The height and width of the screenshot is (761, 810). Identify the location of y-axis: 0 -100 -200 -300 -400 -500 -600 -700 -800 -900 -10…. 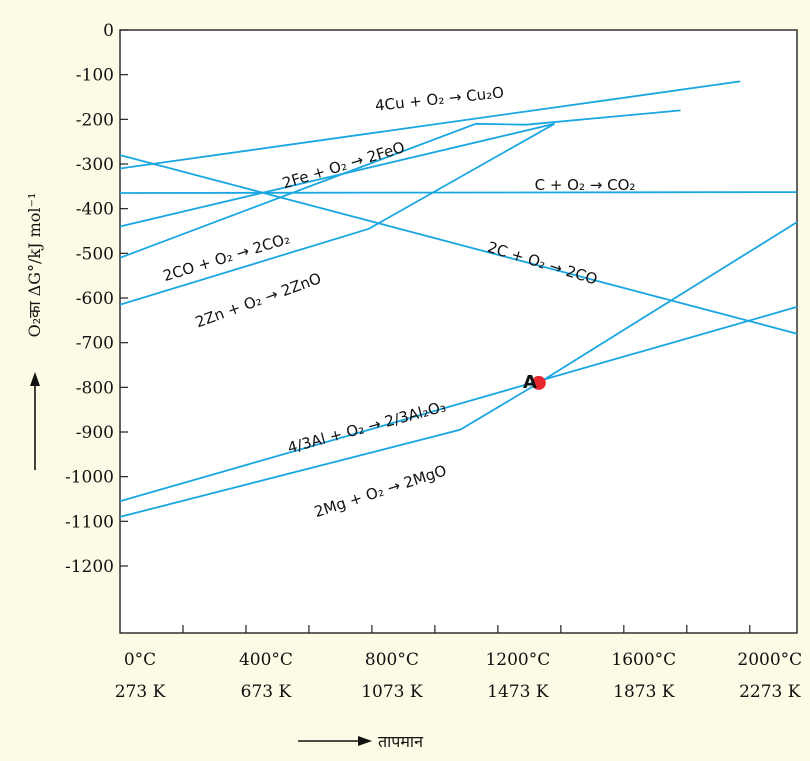
(96, 299).